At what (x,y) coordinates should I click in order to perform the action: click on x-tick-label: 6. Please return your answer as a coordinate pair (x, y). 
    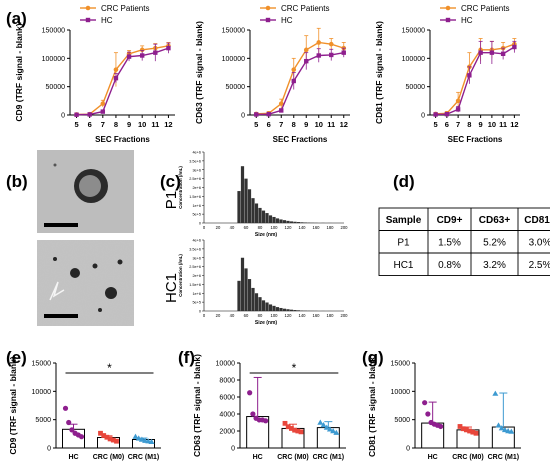
    Looking at the image, I should click on (90, 124).